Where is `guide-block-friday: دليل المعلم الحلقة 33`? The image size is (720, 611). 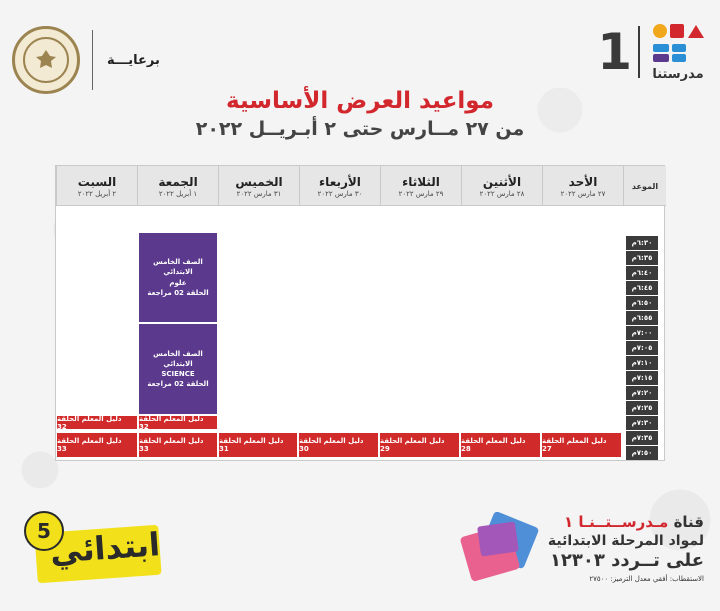 guide-block-friday: دليل المعلم الحلقة 33 is located at coordinates (178, 445).